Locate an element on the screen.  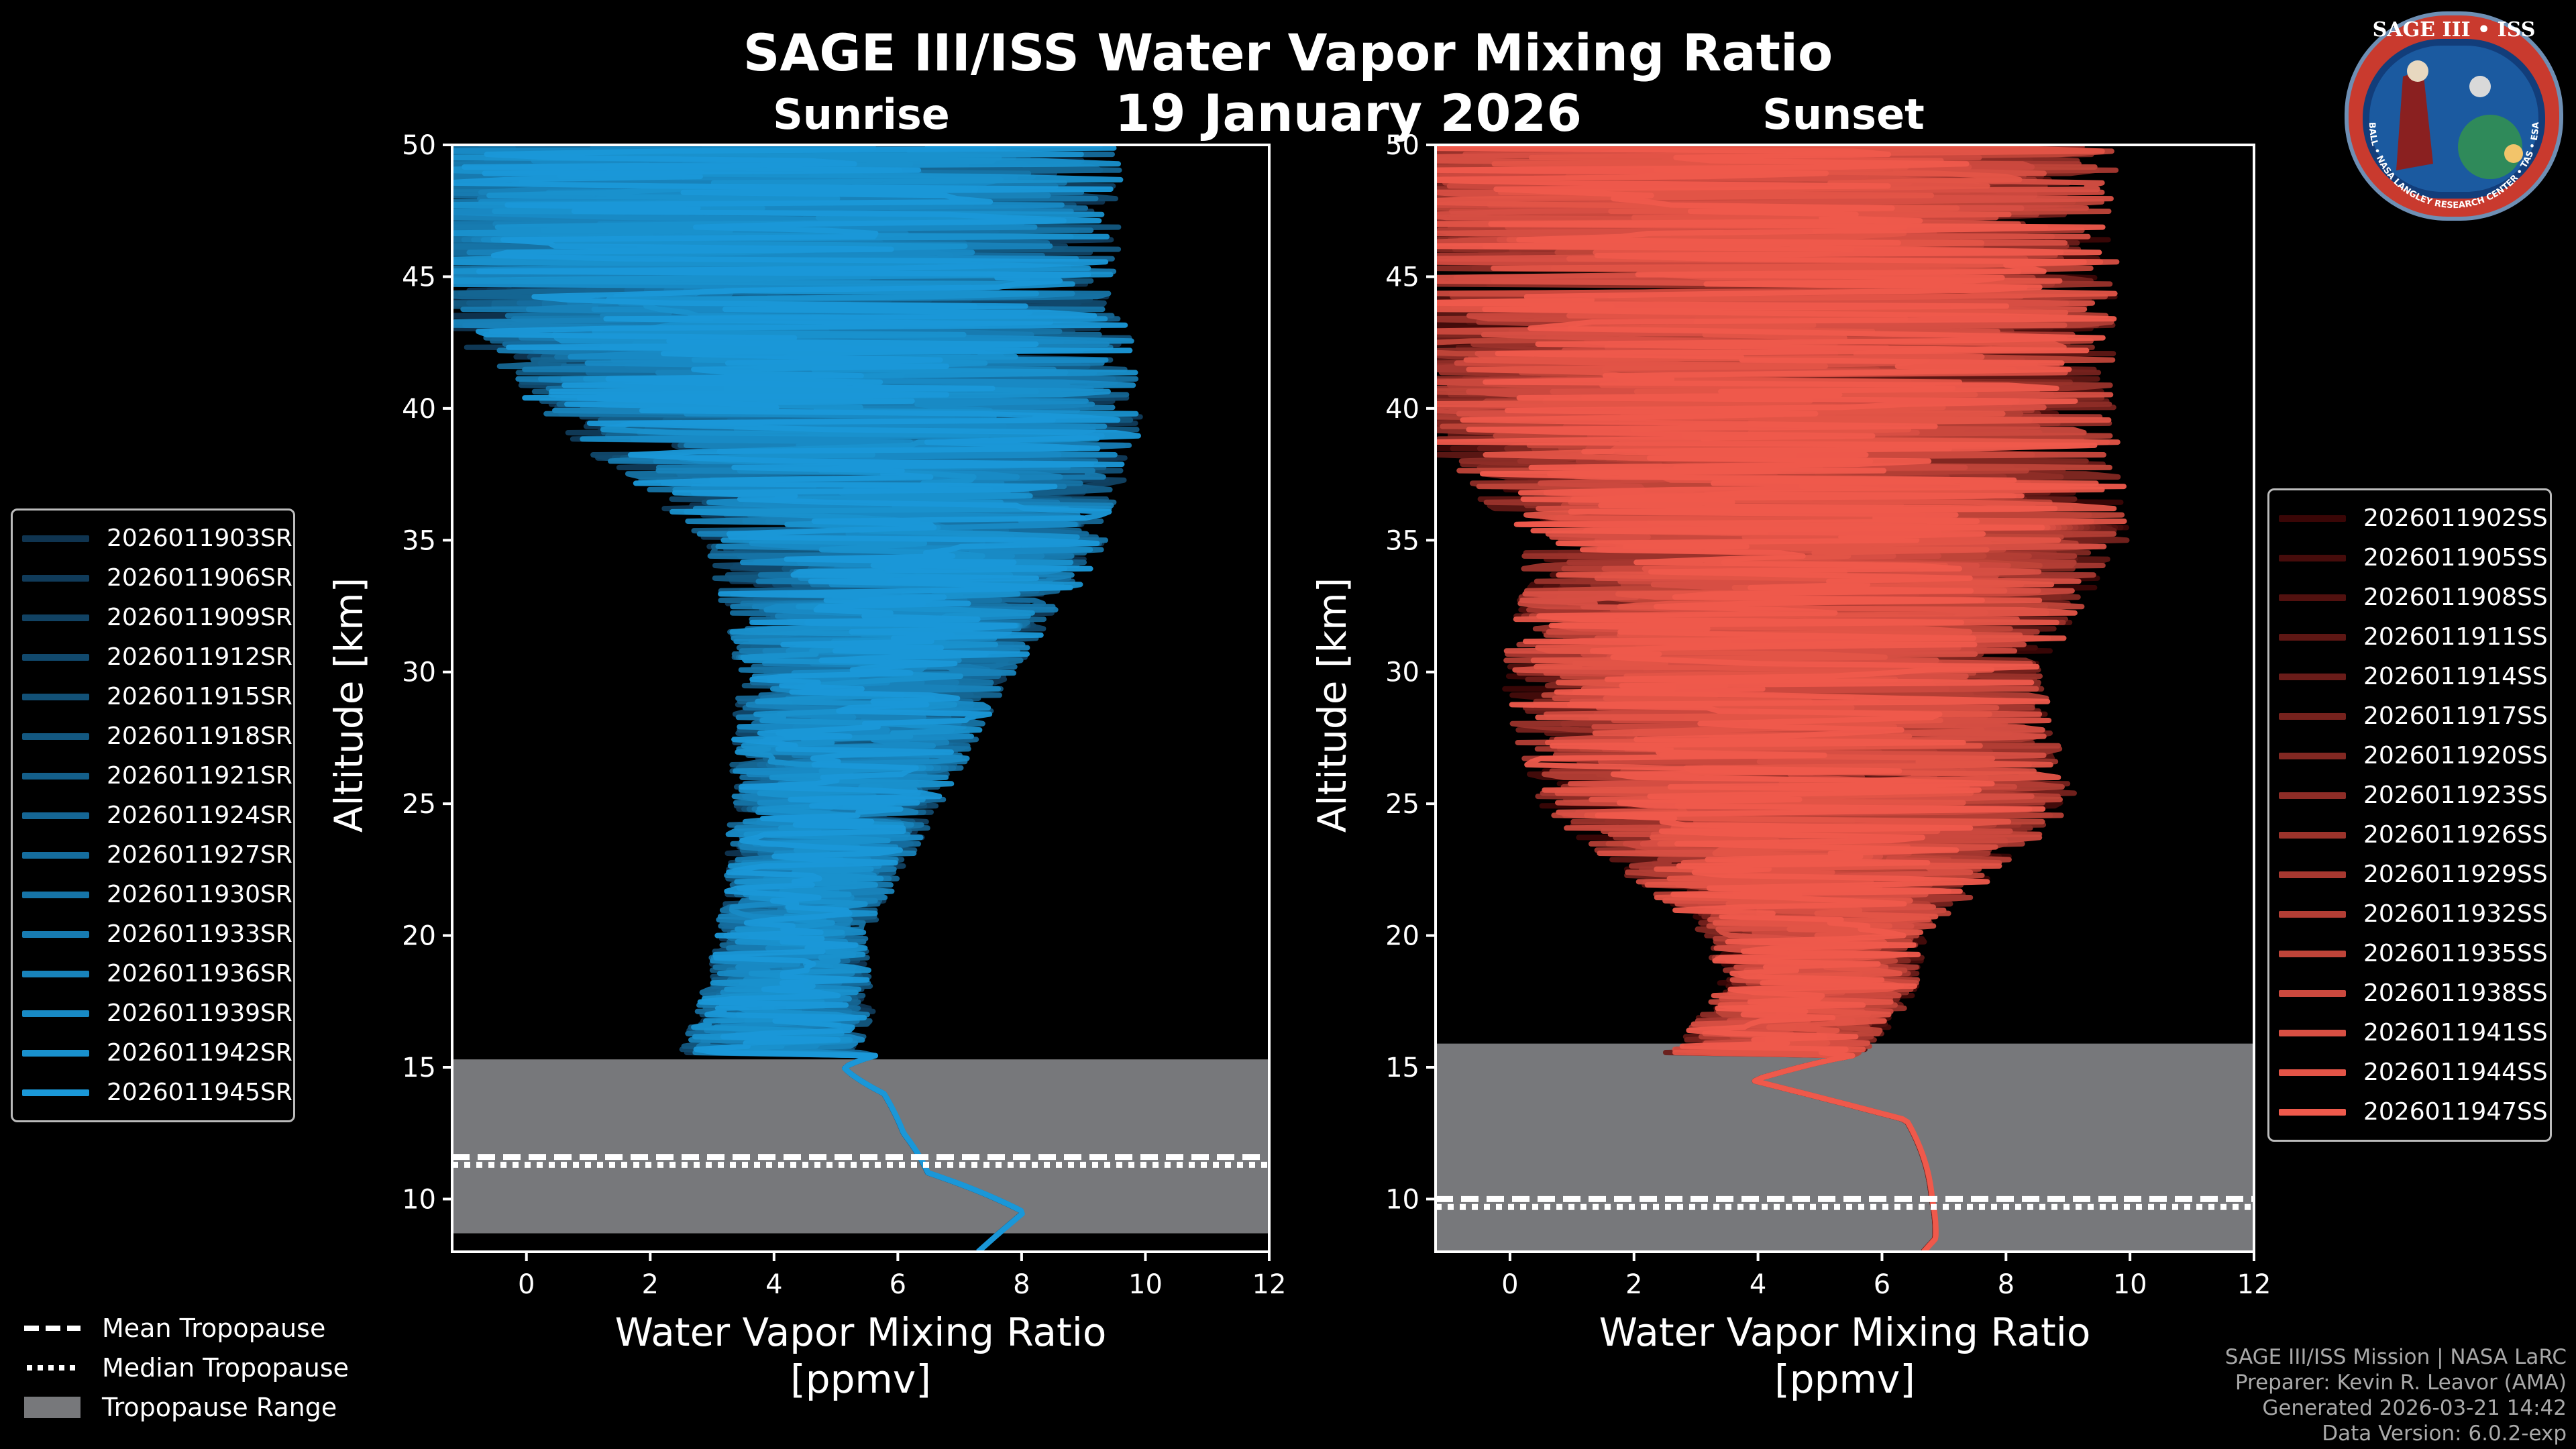
sunset-legend-item: 2026011941SS is located at coordinates (2413, 1033).